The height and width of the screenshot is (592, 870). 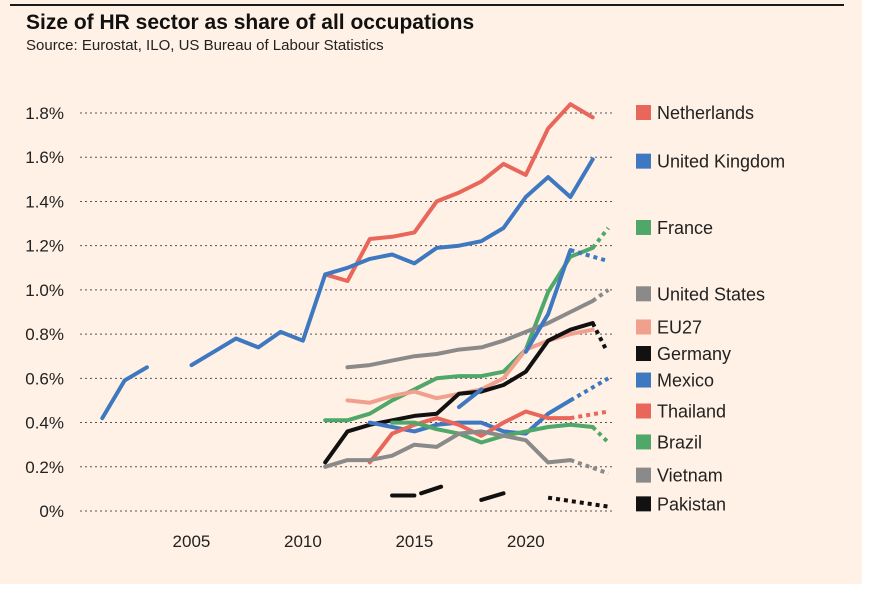 I want to click on legend-label-thailand: Thailand, so click(x=691, y=412).